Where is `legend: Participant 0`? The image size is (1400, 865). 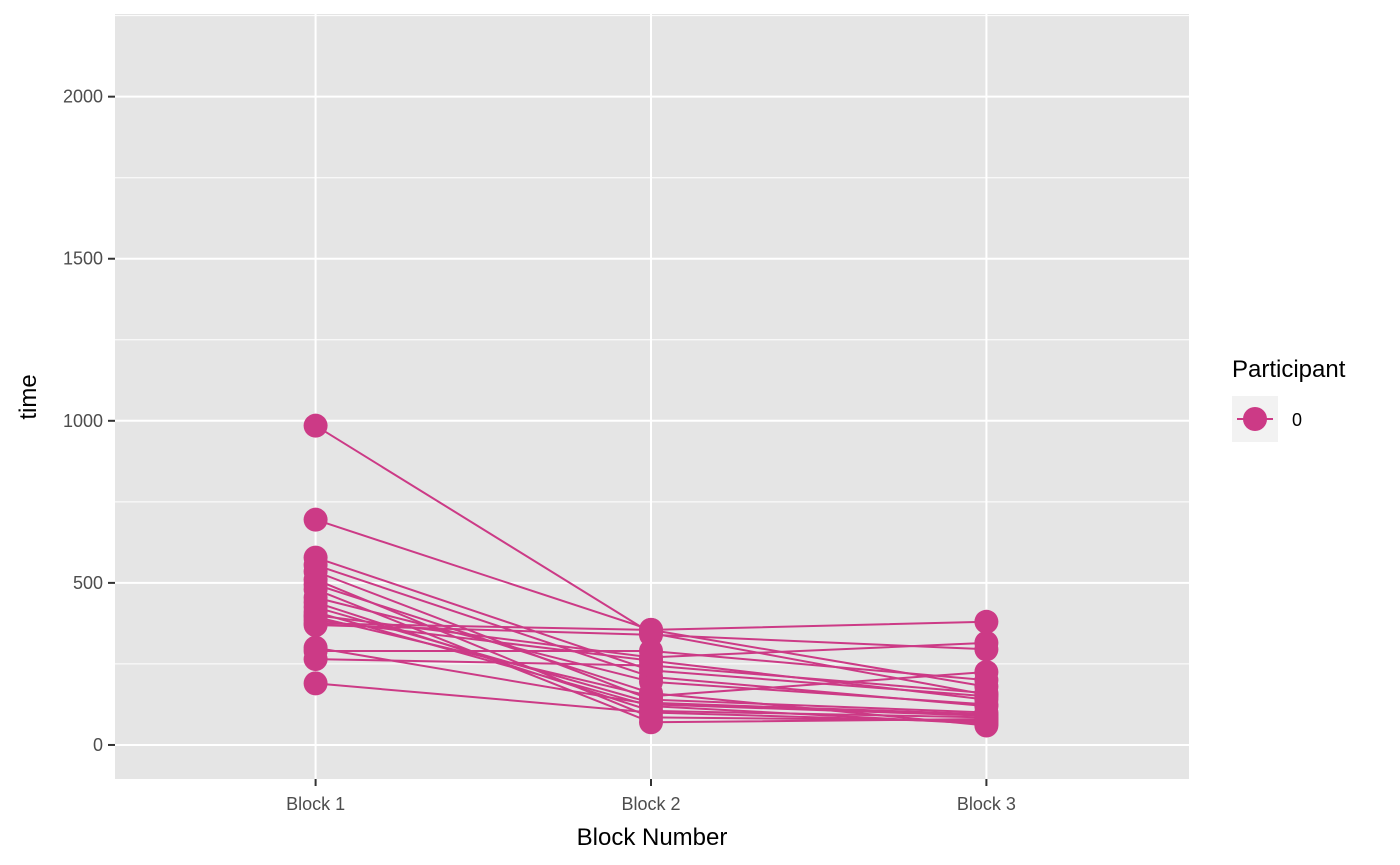 legend: Participant 0 is located at coordinates (1289, 399).